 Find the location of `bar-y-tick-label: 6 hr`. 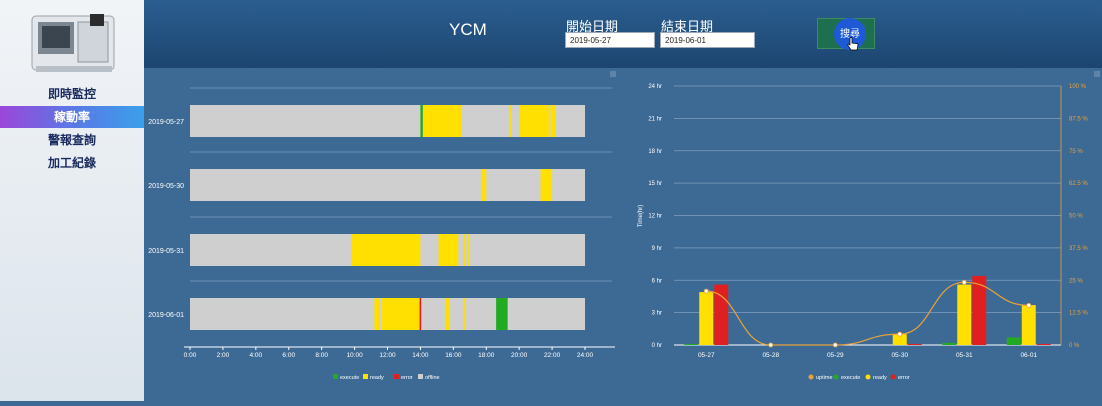

bar-y-tick-label: 6 hr is located at coordinates (657, 281).